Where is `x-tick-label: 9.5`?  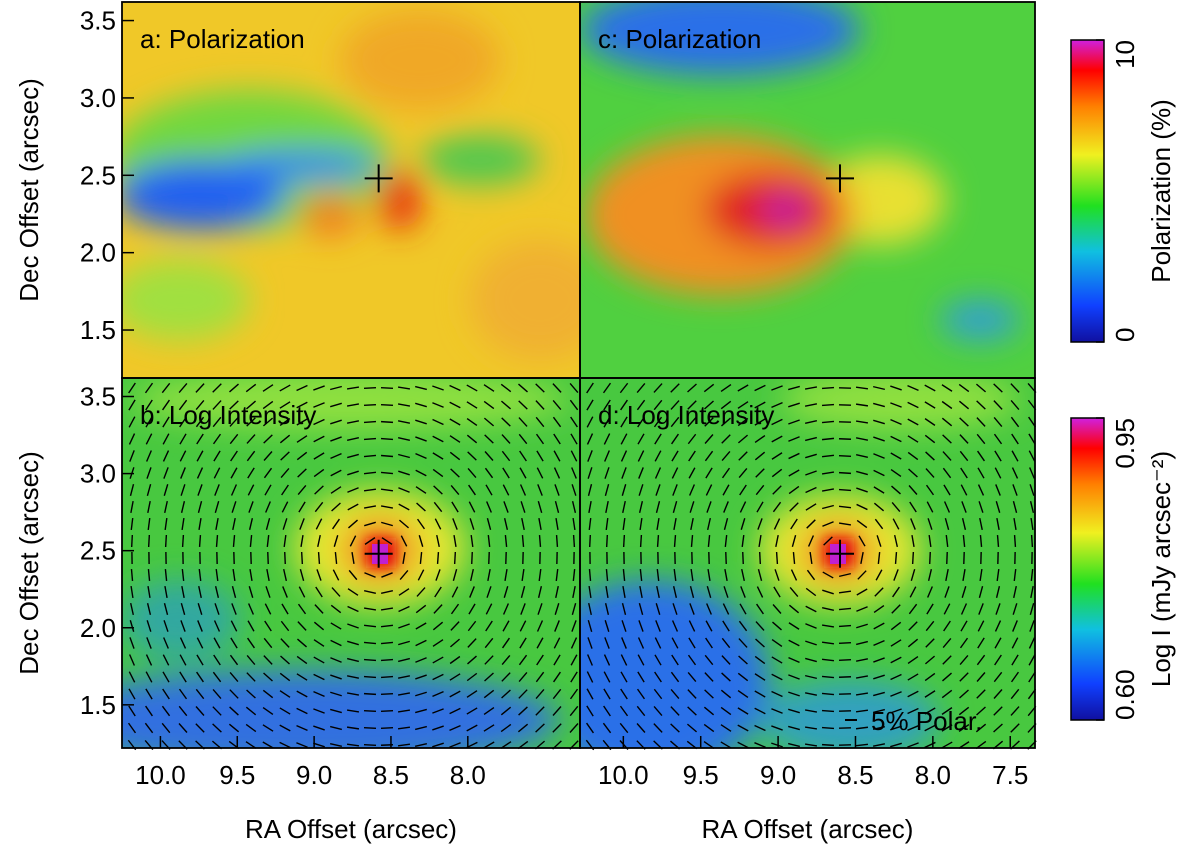 x-tick-label: 9.5 is located at coordinates (237, 775).